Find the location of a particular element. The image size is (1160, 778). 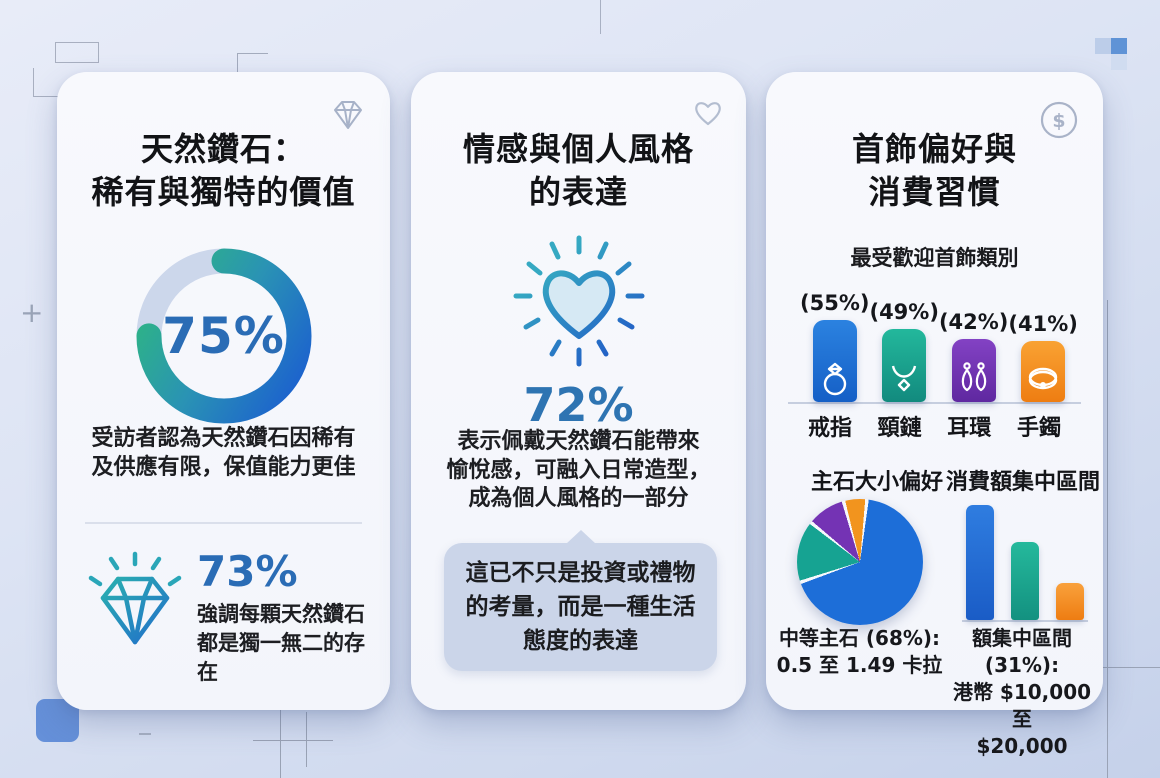

jewelry-category-bar-chart: (55%) (49%) is located at coordinates (934, 347).